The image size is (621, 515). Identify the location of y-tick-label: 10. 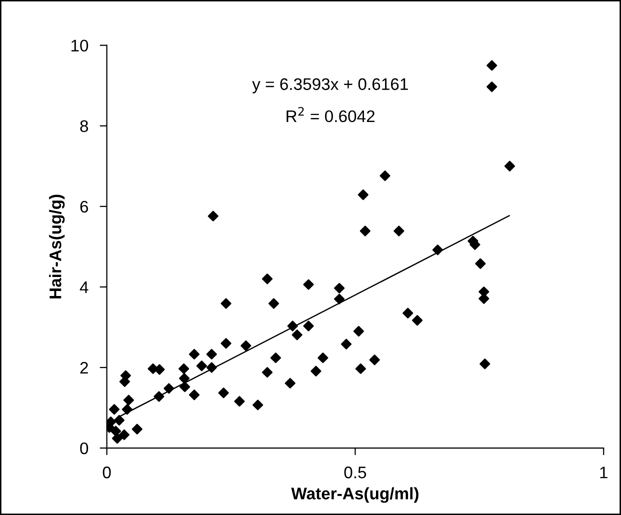
(79, 46).